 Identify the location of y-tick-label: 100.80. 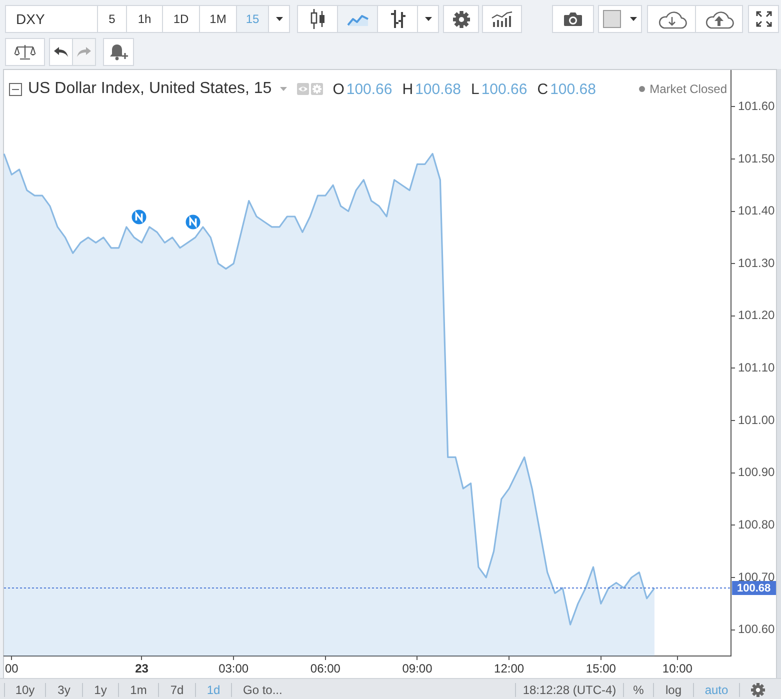
(757, 525).